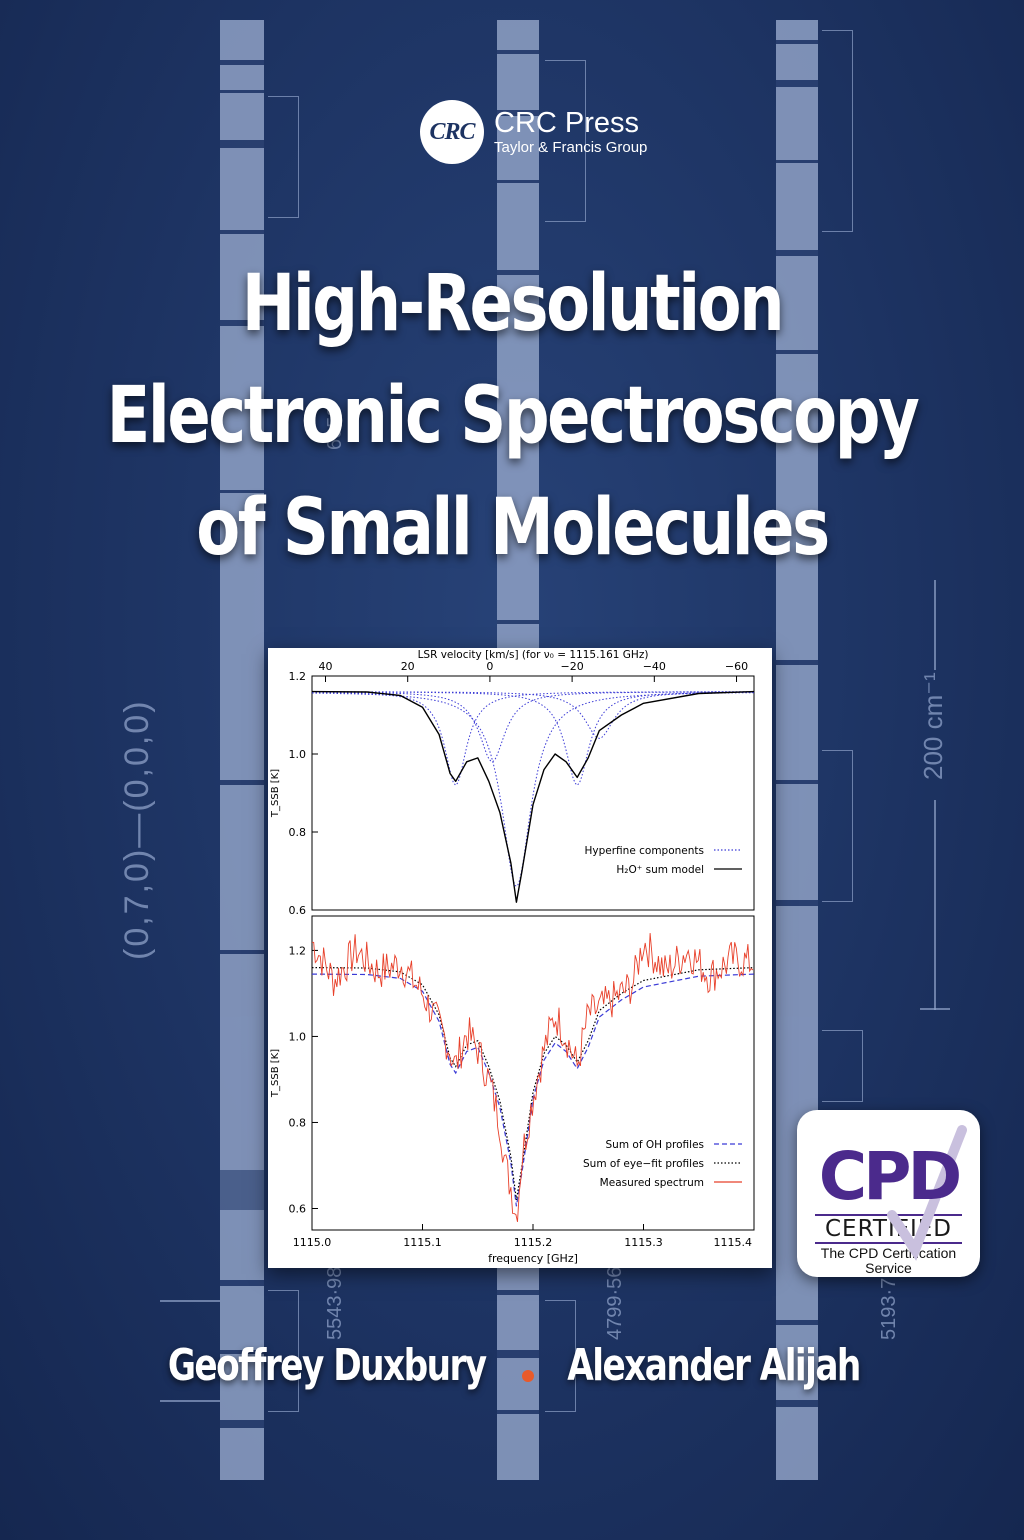  I want to click on legend-entry: Sum of OH profiles, so click(655, 1145).